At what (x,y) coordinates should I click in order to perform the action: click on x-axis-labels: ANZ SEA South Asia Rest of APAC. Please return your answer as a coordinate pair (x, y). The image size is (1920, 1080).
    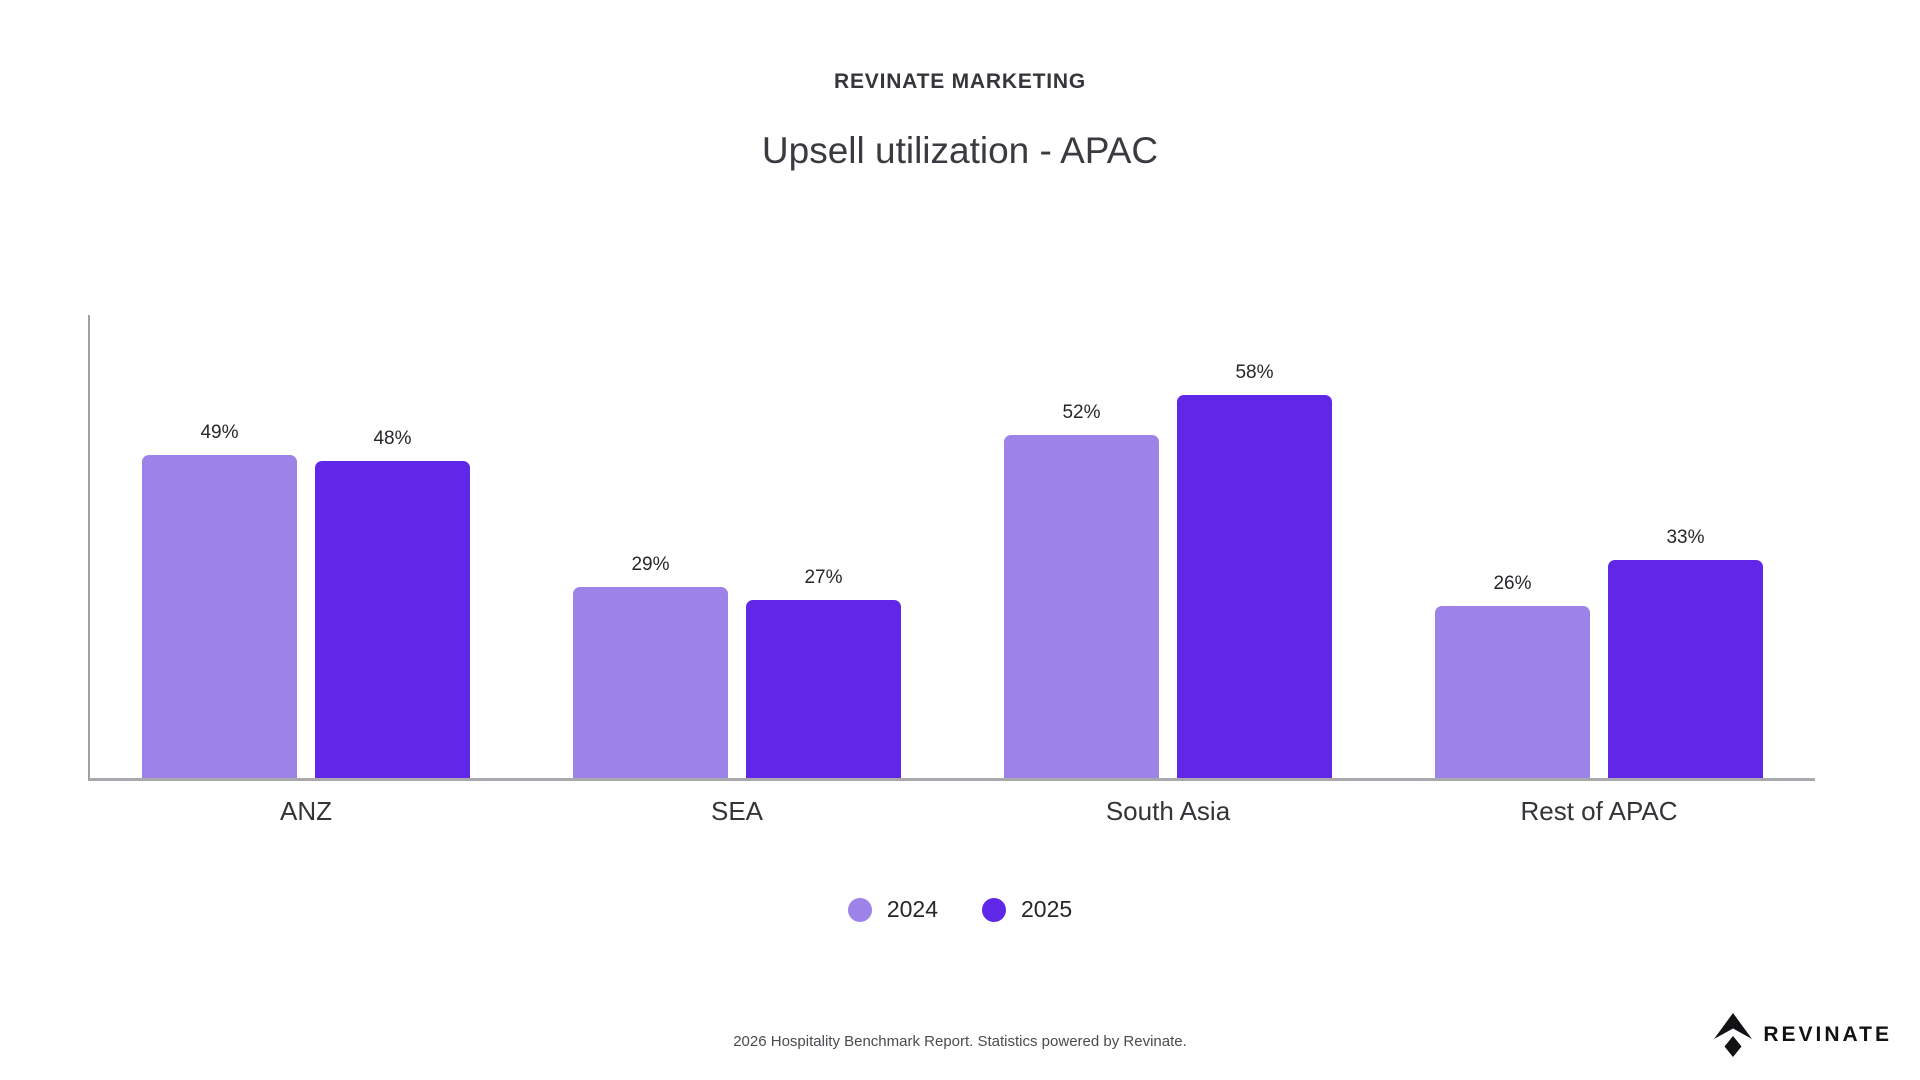
    Looking at the image, I should click on (952, 811).